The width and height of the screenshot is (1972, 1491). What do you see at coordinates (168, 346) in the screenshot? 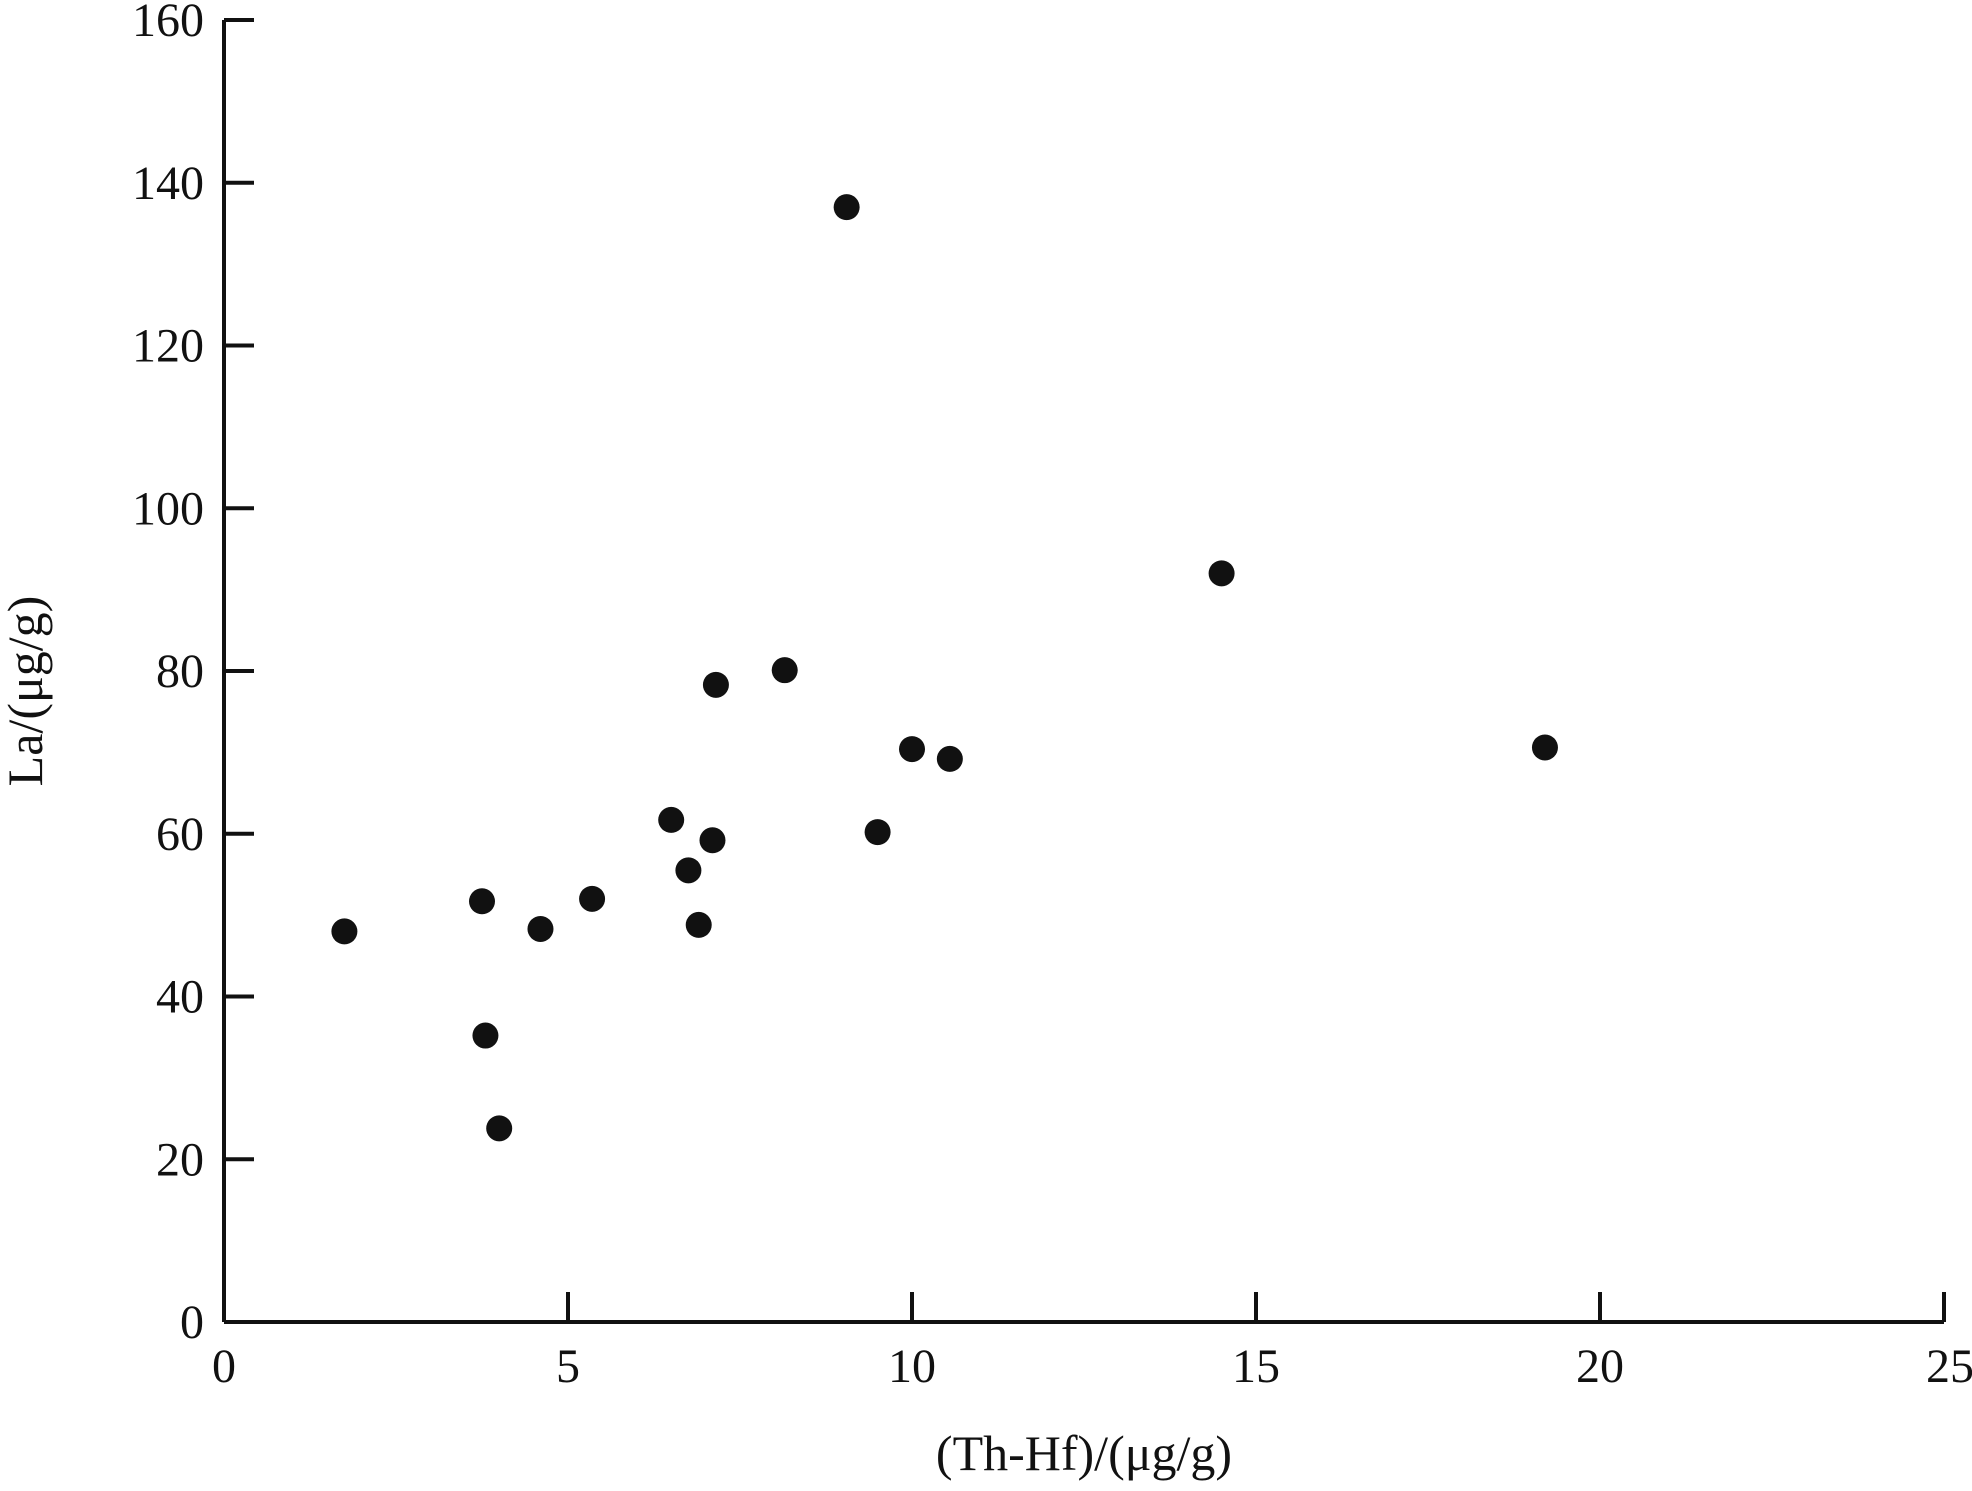
I see `y-tick-label: 120` at bounding box center [168, 346].